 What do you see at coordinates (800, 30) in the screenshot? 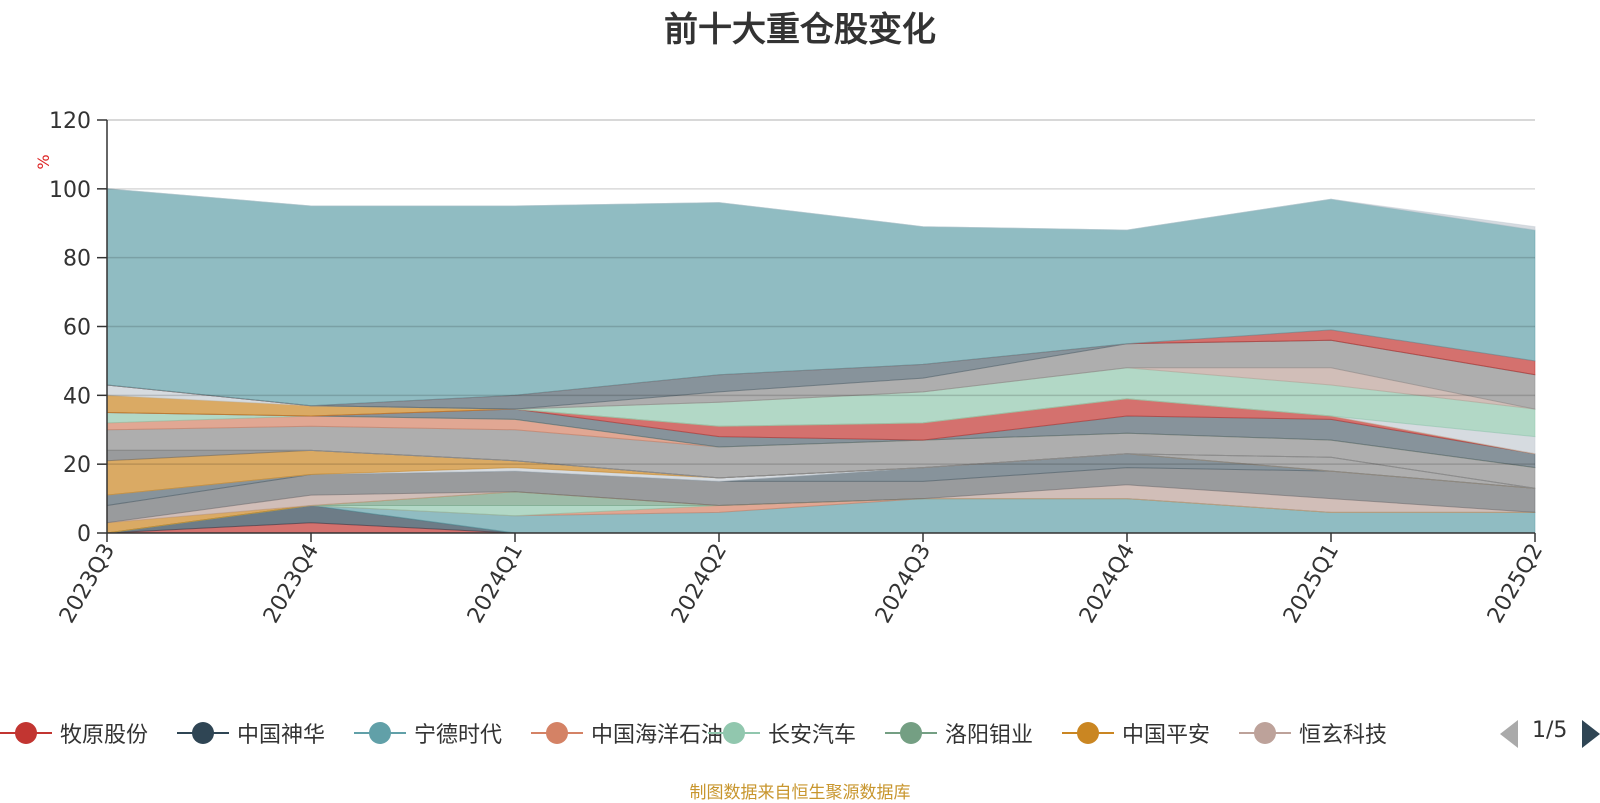
I see `chart-title: 前十大重仓股变化` at bounding box center [800, 30].